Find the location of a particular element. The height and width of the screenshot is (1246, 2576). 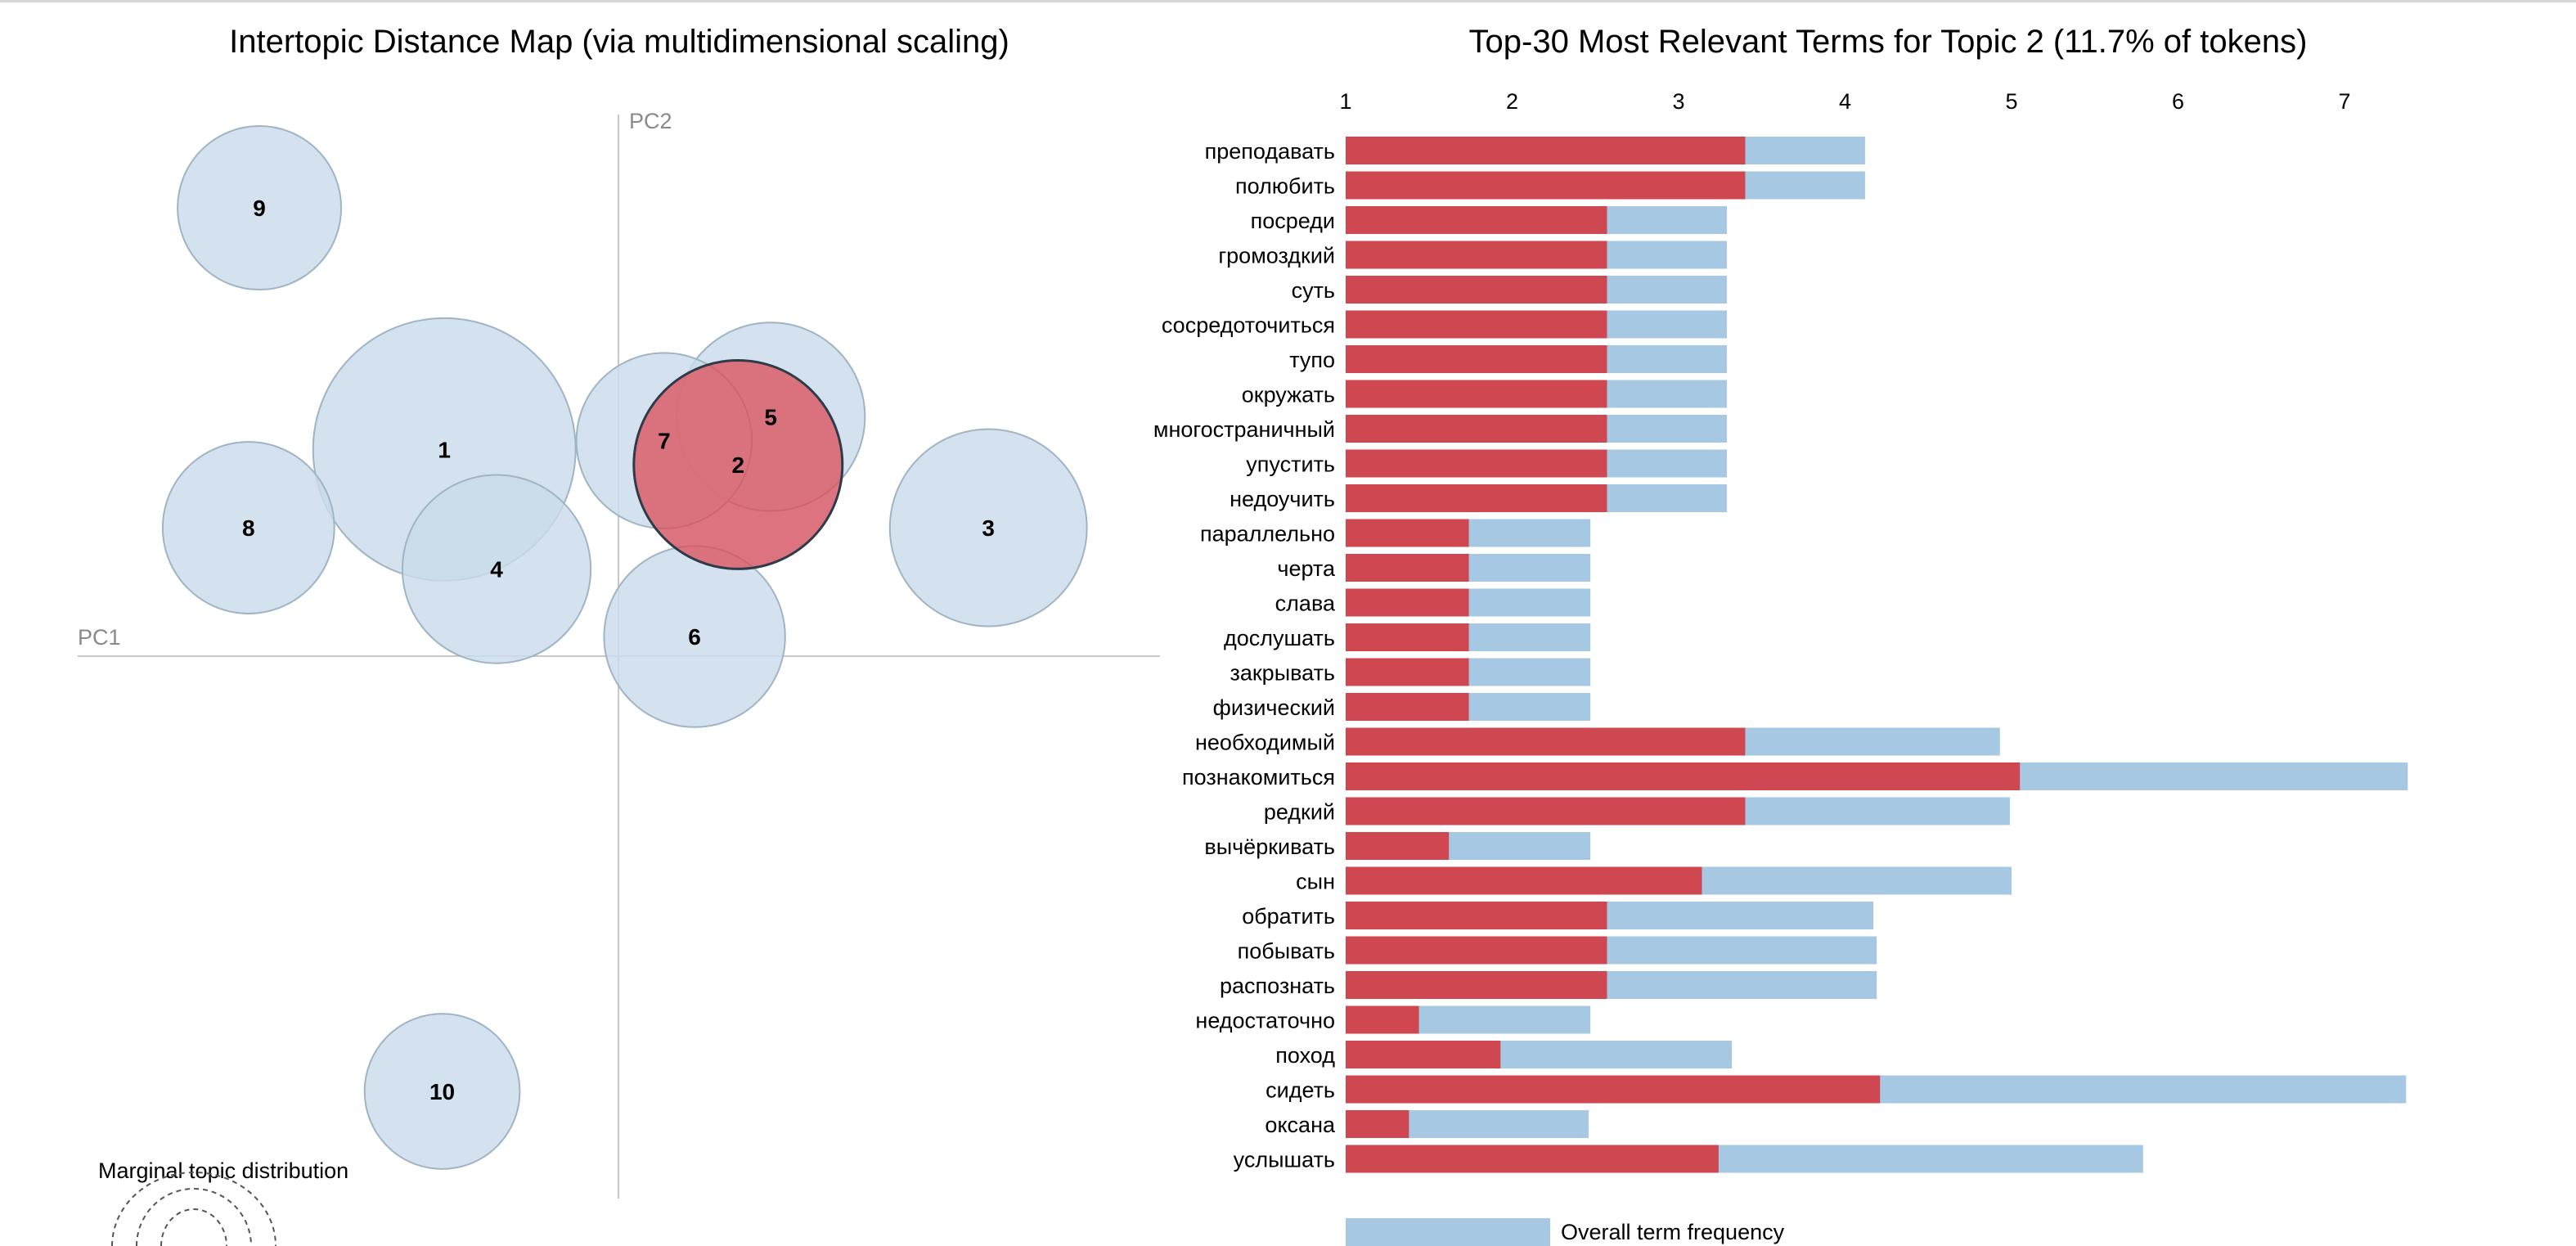

marginal-distribution-legend is located at coordinates (194, 1209).